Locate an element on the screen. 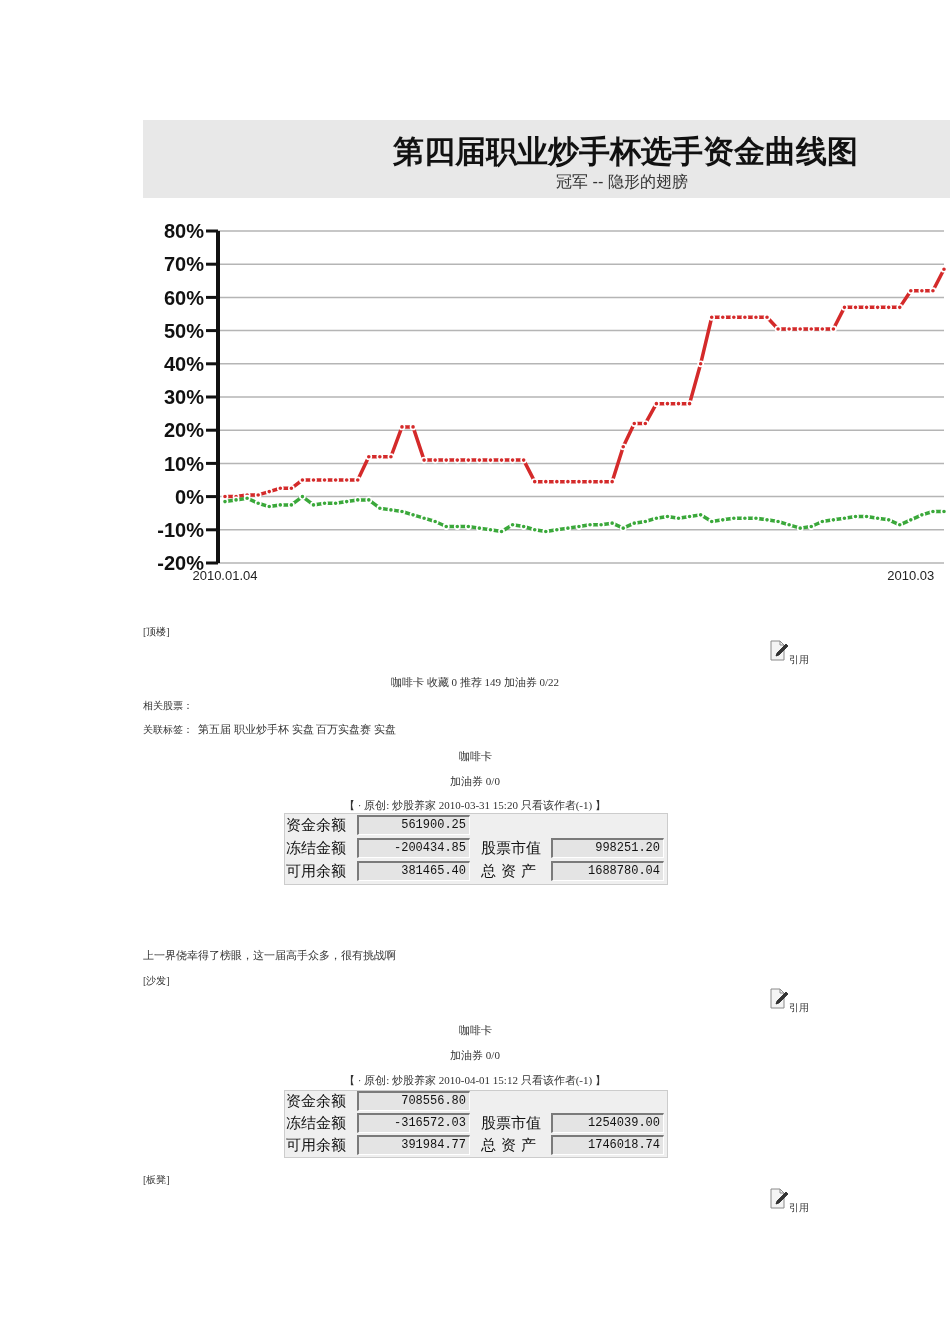 This screenshot has height=1344, width=950. text: [板凳] is located at coordinates (156, 1180).